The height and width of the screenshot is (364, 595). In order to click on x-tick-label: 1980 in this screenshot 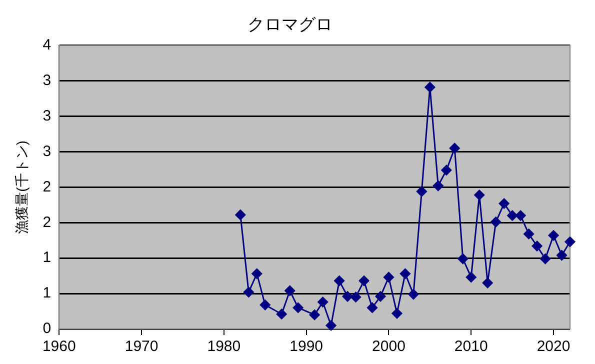, I will do `click(224, 347)`.